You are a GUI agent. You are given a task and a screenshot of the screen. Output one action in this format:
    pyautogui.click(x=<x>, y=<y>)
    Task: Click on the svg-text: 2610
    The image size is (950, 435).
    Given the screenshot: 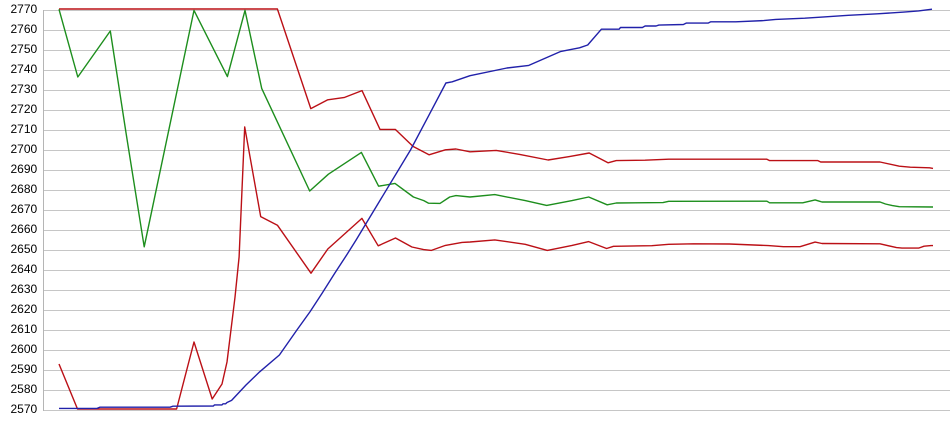 What is the action you would take?
    pyautogui.click(x=23, y=329)
    